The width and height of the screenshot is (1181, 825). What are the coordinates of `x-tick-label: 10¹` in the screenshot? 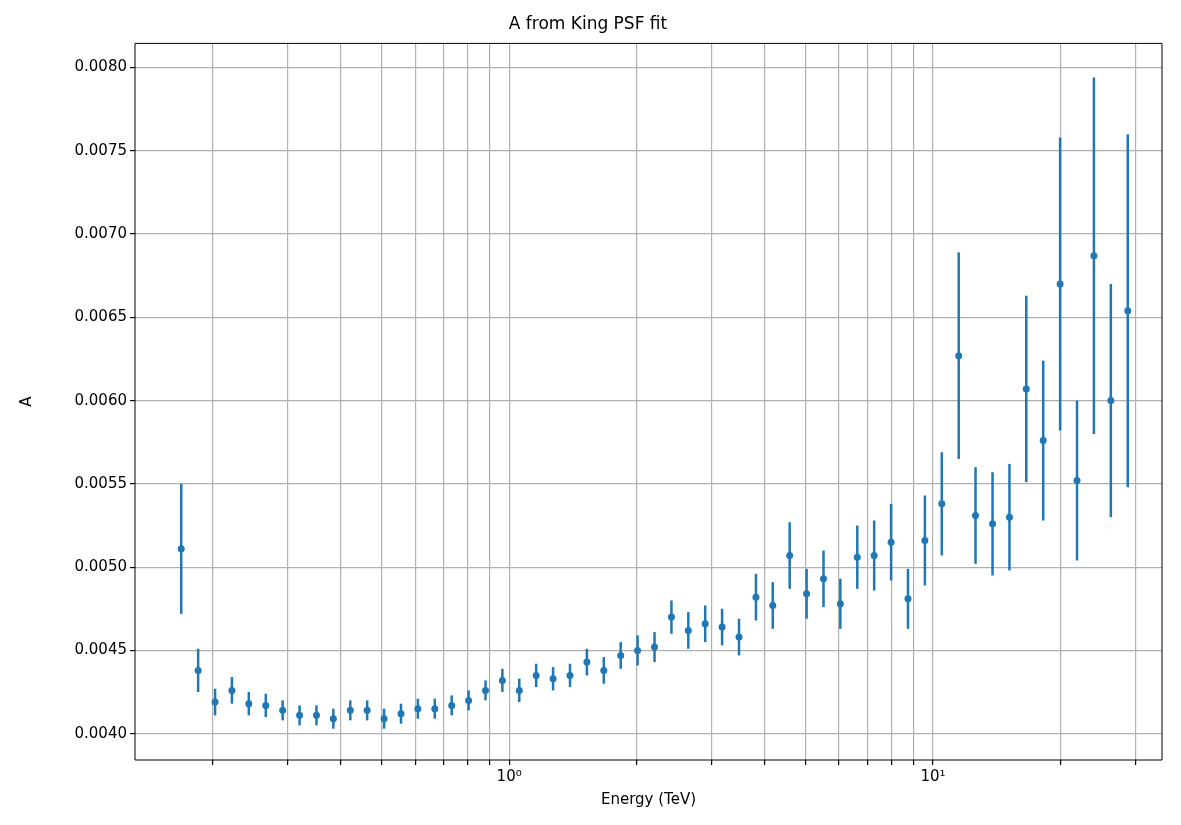 It's located at (933, 775).